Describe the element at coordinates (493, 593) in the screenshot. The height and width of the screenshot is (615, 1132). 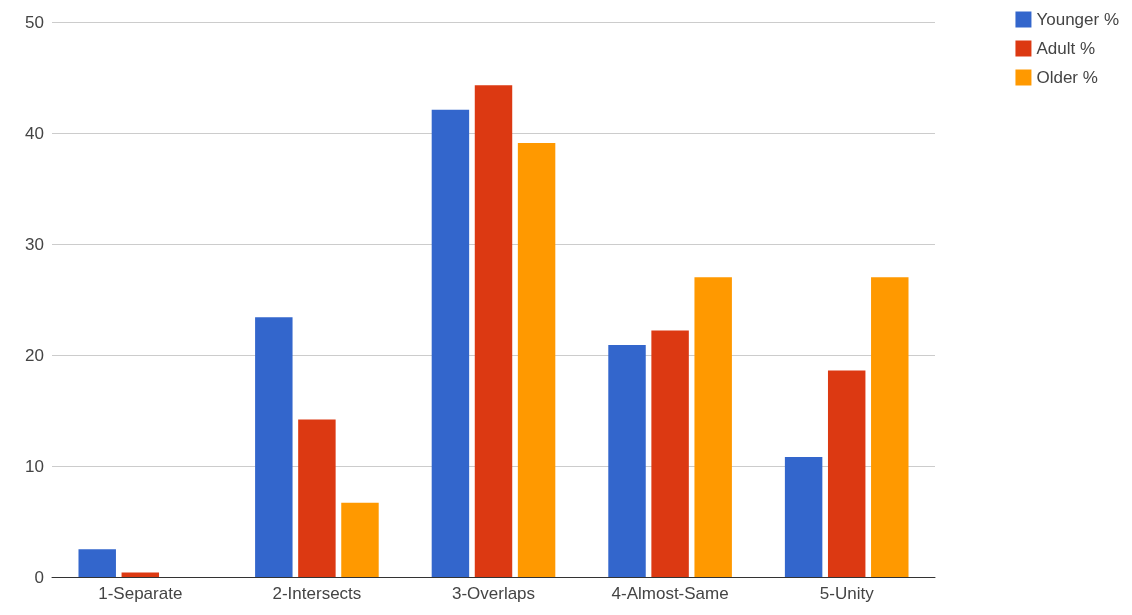
I see `x-tick-label: 3-Overlaps` at that location.